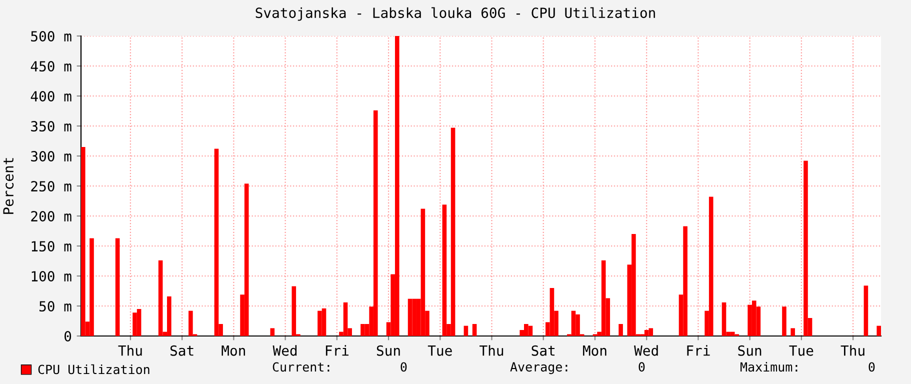 The image size is (911, 384). Describe the element at coordinates (455, 14) in the screenshot. I see `chart-title: Svatojanska - Labska louka 60G - CPU Utilization` at that location.